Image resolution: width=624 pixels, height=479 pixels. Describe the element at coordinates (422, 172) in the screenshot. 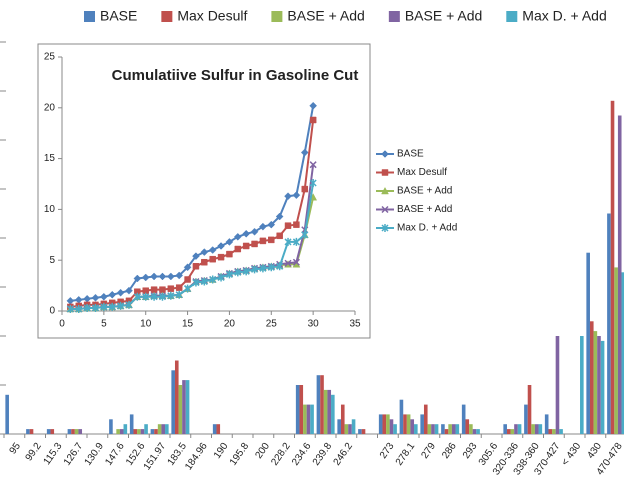

I see `legend-label: Max Desulf` at that location.